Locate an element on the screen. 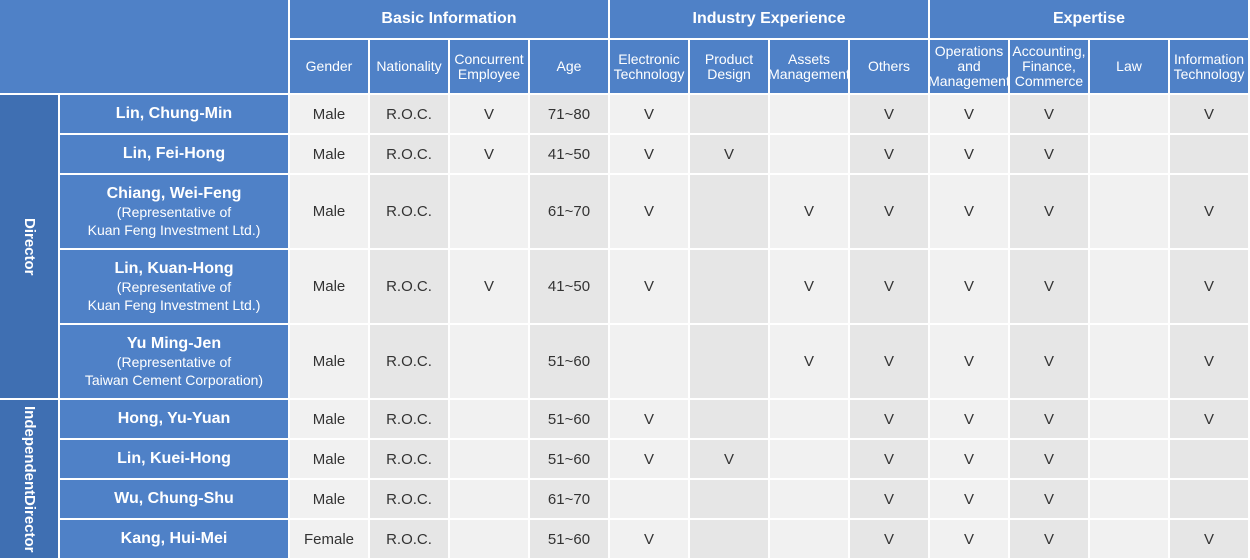 This screenshot has width=1250, height=560. director-name: Chiang, Wei-Feng is located at coordinates (174, 193).